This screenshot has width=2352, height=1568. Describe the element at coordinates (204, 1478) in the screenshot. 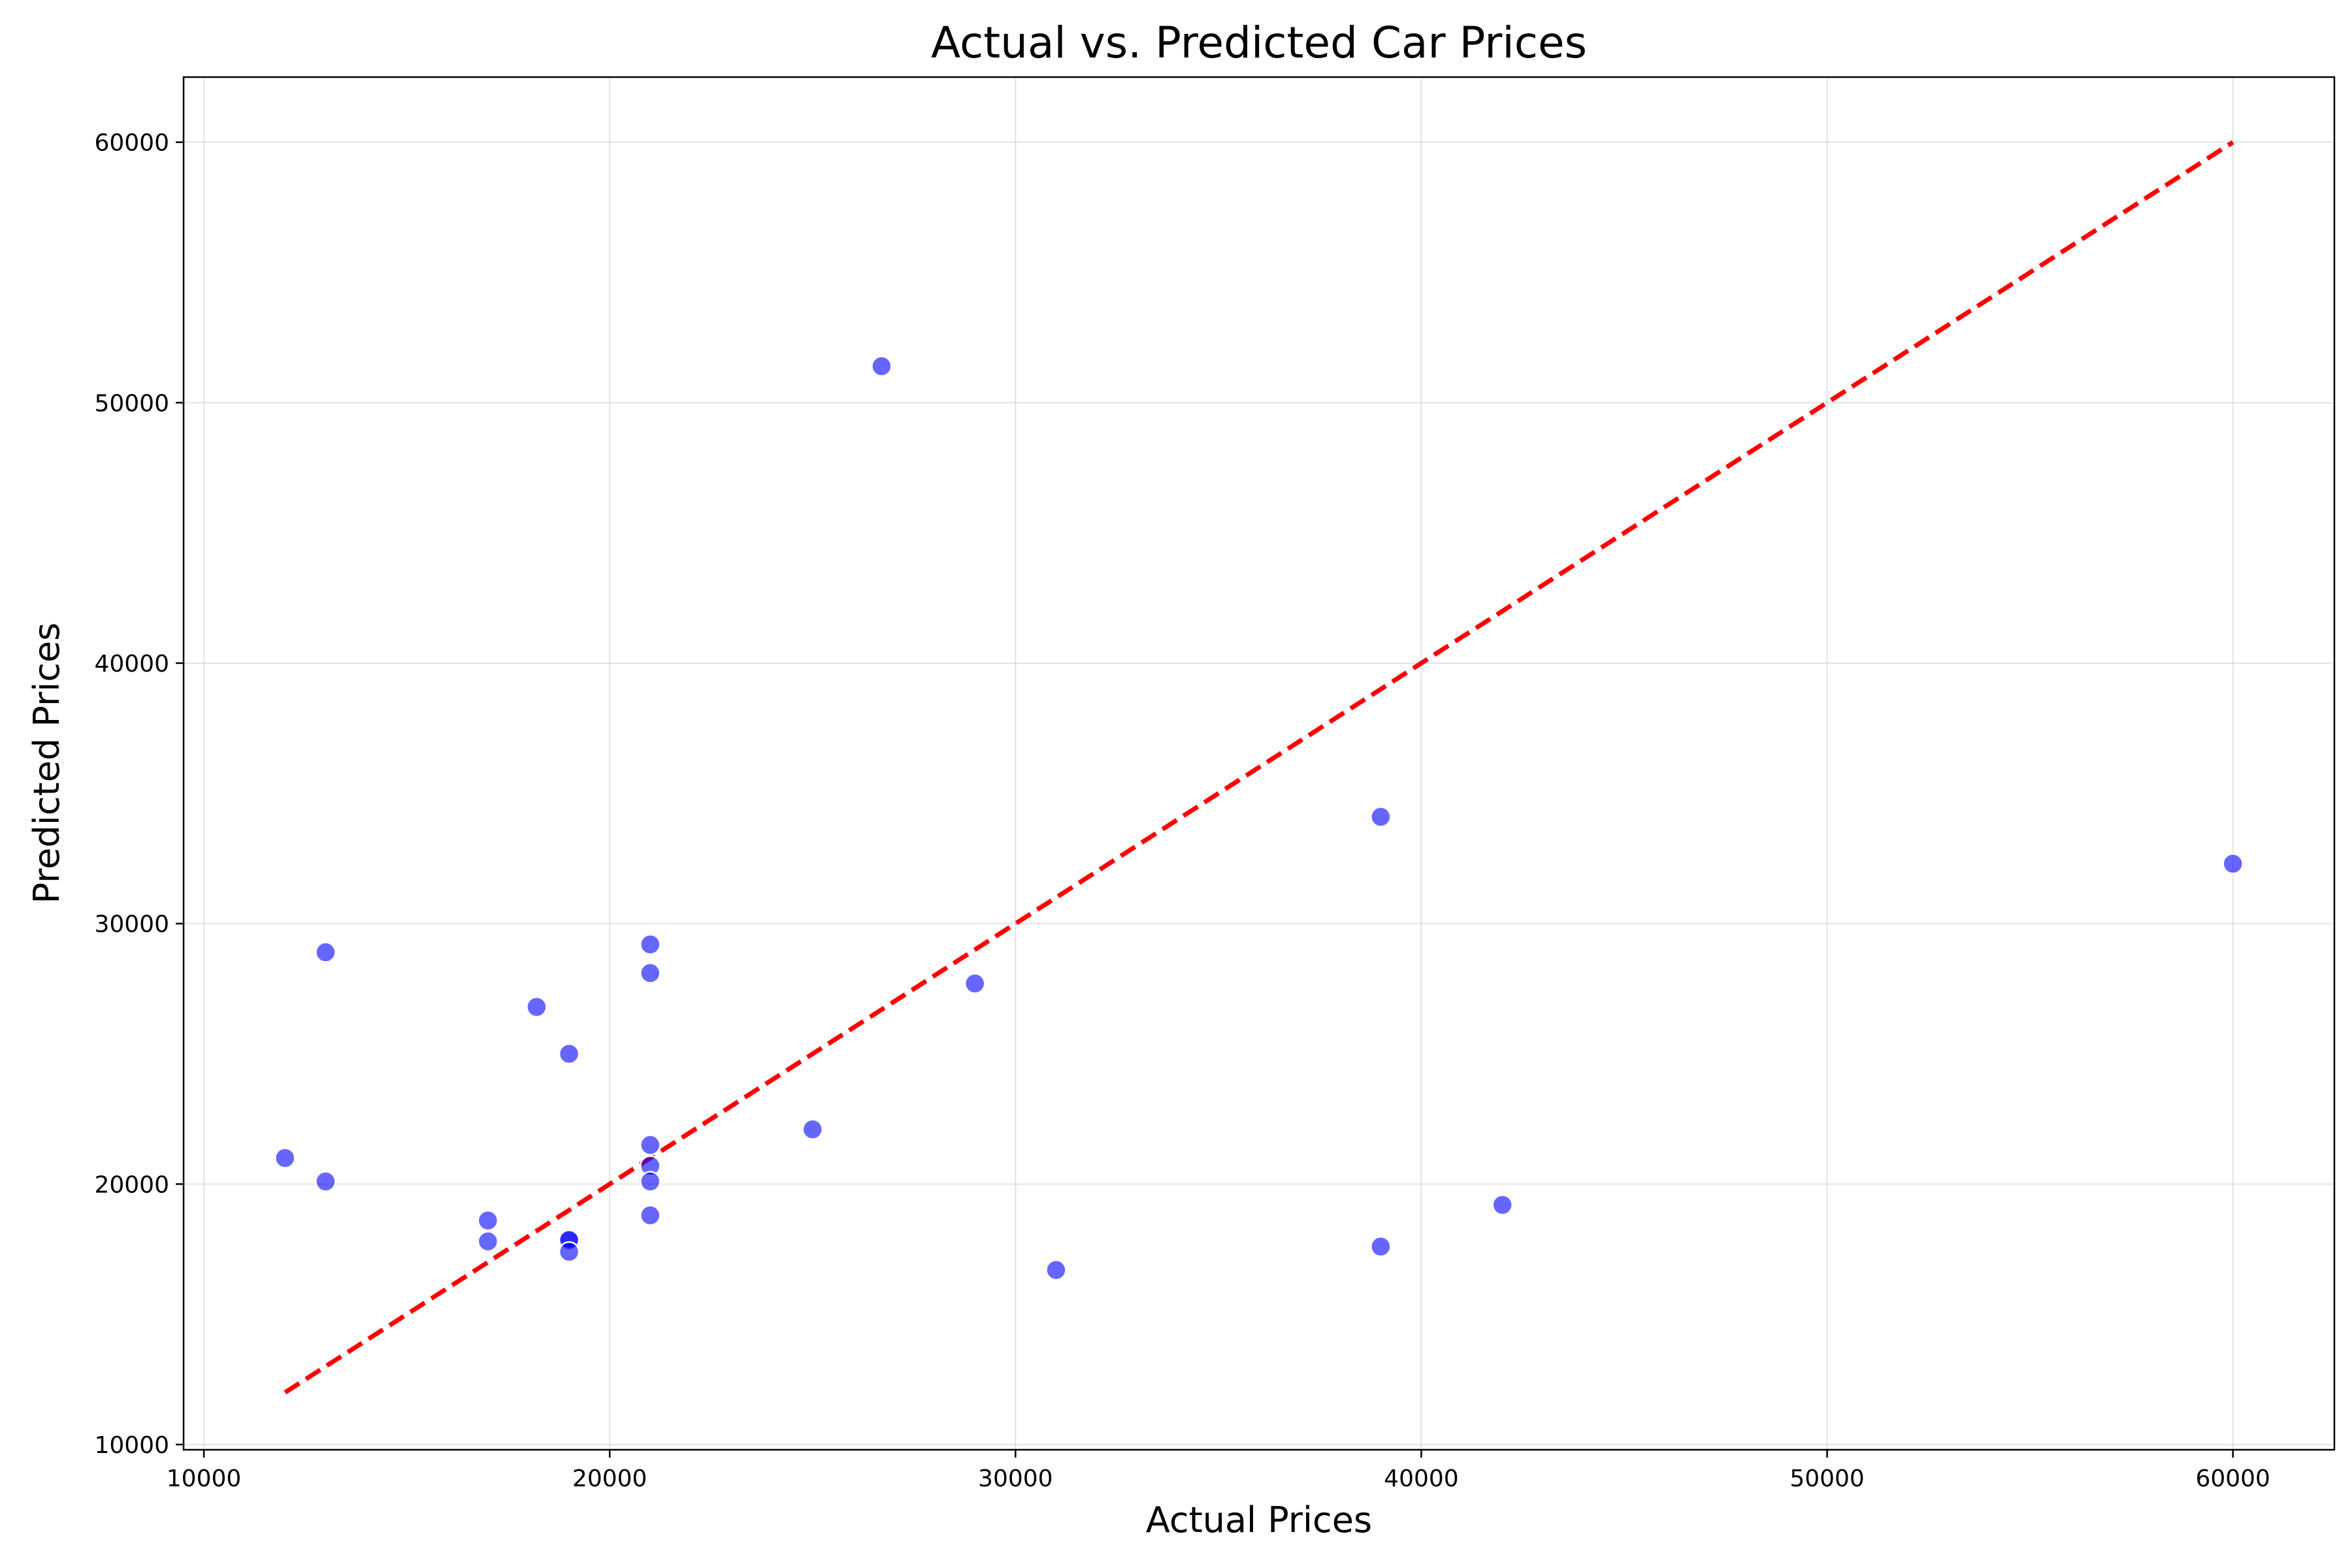

I see `x-tick-label: 10000` at that location.